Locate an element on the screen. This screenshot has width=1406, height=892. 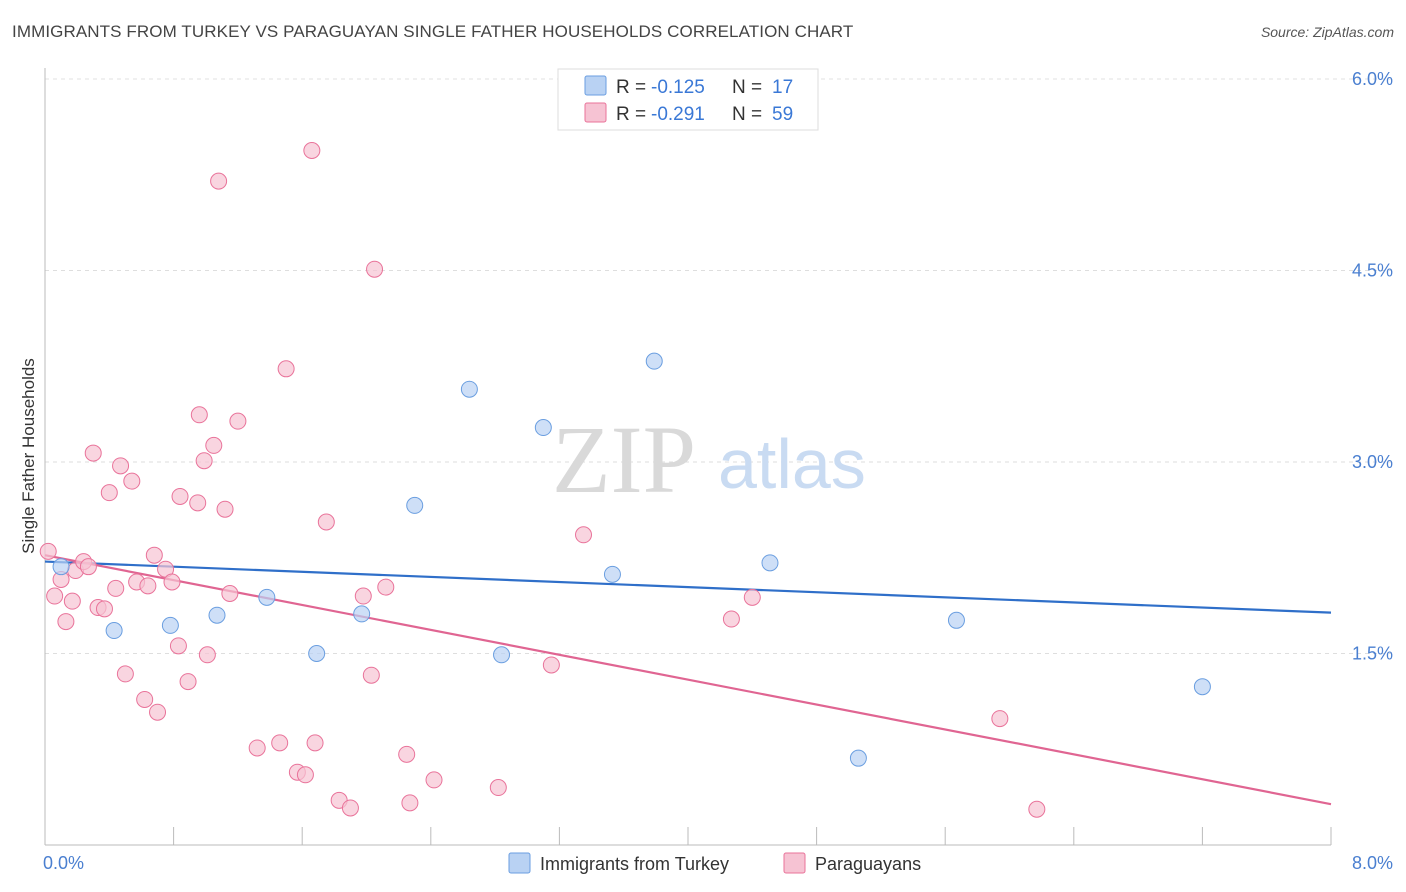
y-tick-label: 1.5% is located at coordinates (1372, 654).